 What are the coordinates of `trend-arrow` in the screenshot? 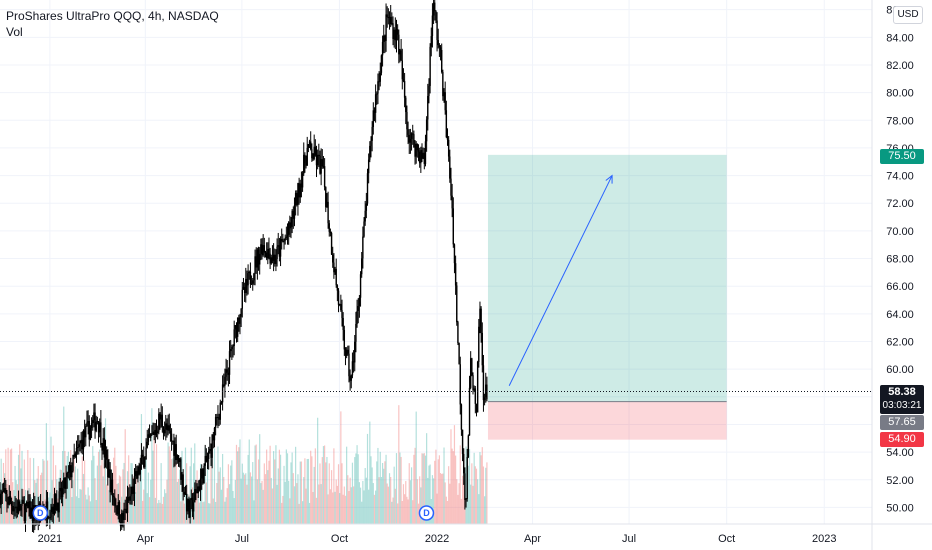 It's located at (560, 280).